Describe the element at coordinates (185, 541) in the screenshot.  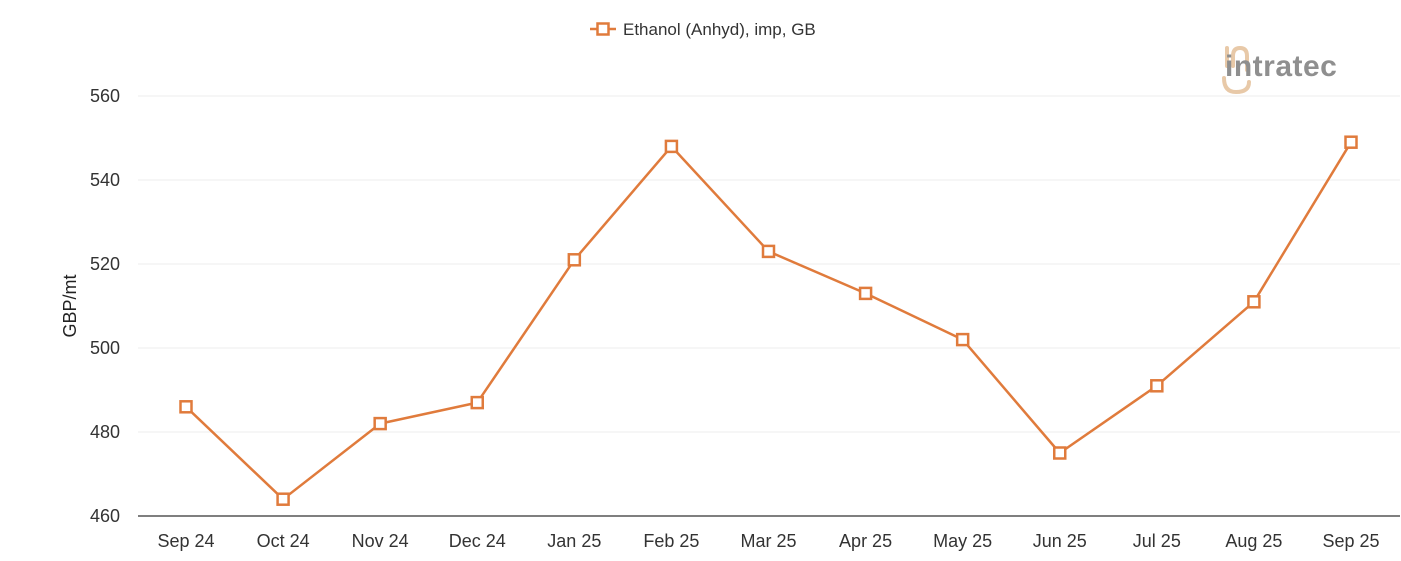
I see `x-tick-label: Sep 24` at that location.